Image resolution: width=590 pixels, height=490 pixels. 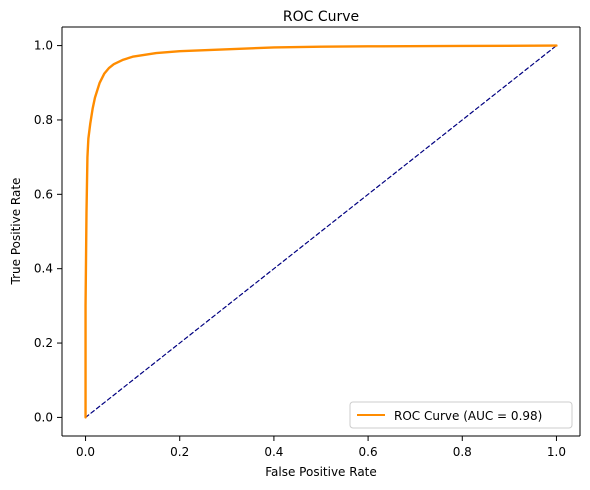 What do you see at coordinates (43, 343) in the screenshot?
I see `y-tick-label: 0.2` at bounding box center [43, 343].